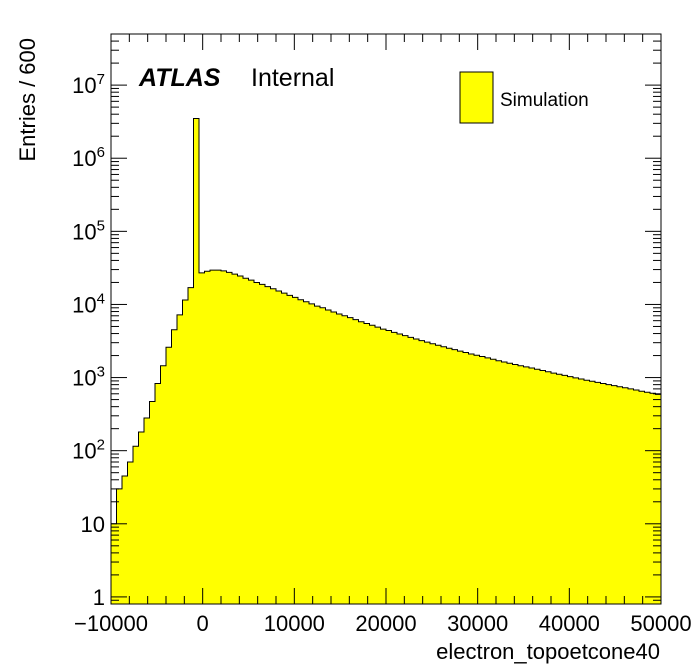 This screenshot has width=696, height=672. What do you see at coordinates (294, 623) in the screenshot?
I see `x-tick-label: 10000` at bounding box center [294, 623].